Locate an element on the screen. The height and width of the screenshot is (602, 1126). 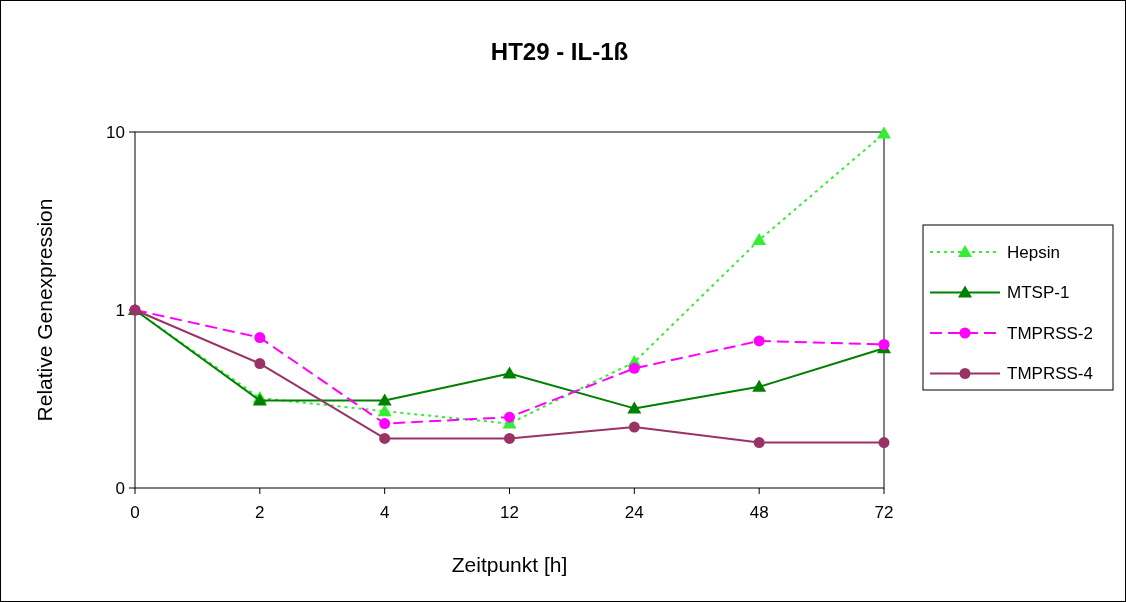
y-tick-label: 0 is located at coordinates (120, 488).